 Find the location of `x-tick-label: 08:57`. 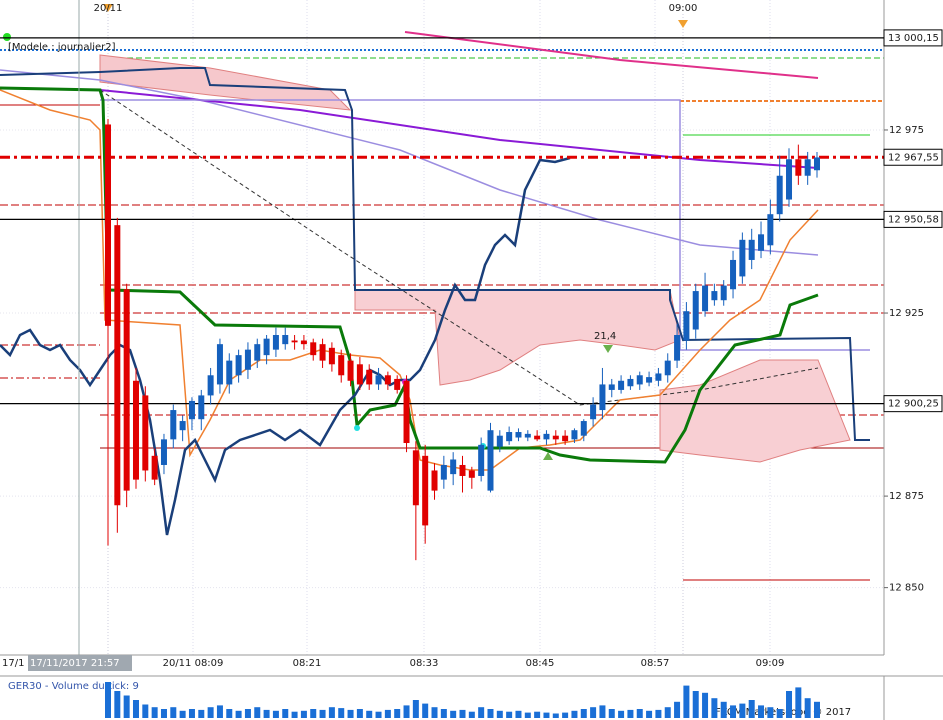

x-tick-label: 08:57 is located at coordinates (655, 663).